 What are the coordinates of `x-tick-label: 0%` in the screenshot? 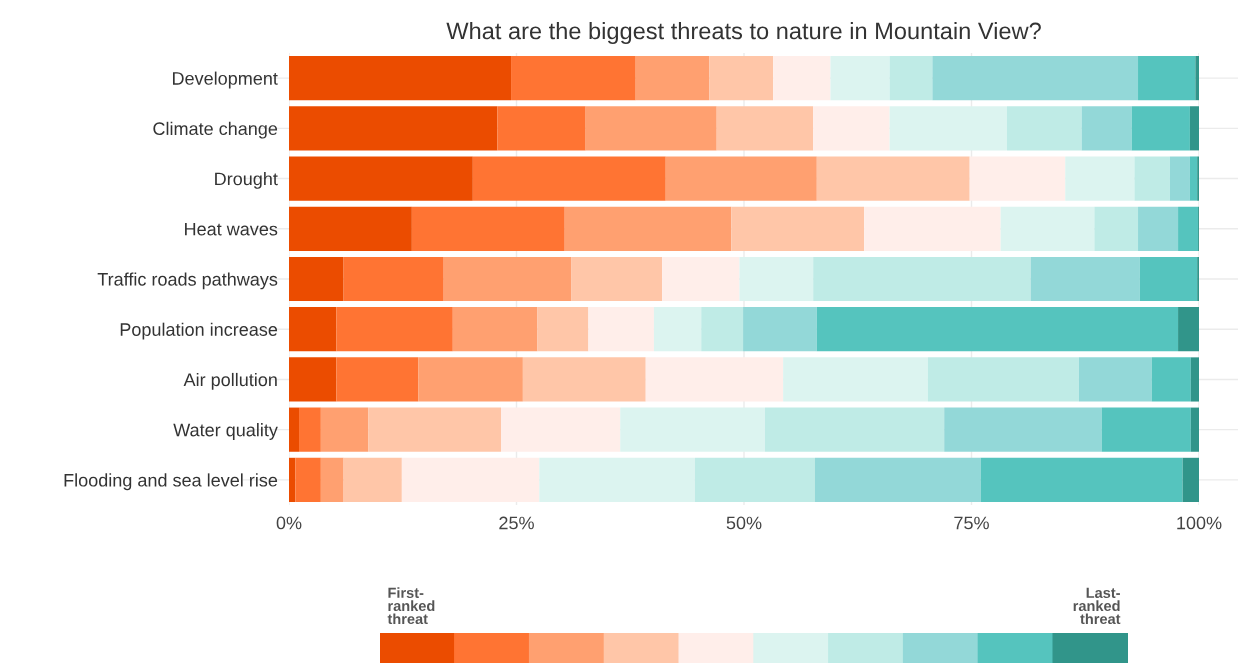 It's located at (289, 523).